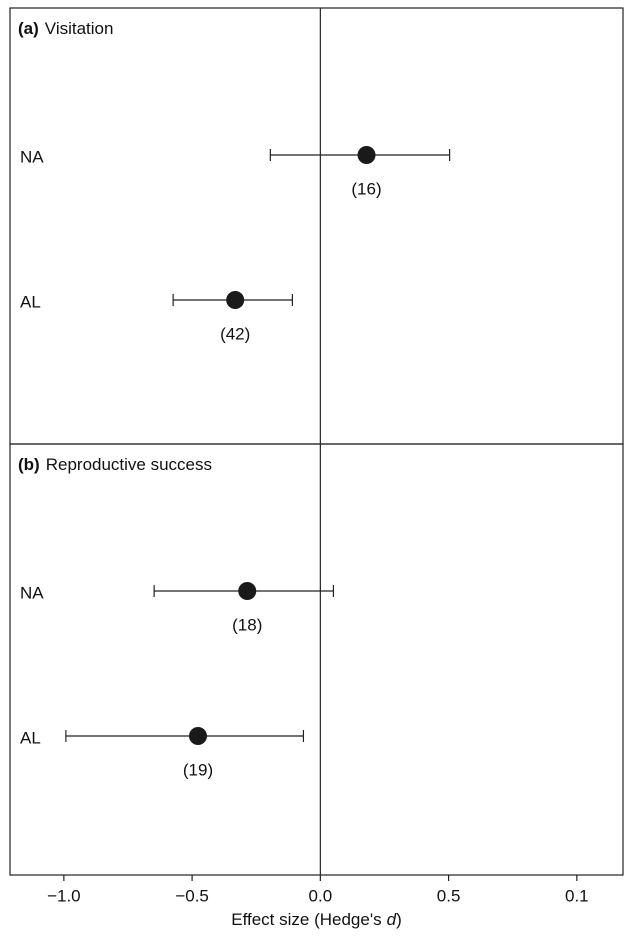  I want to click on sample-size: (16), so click(366, 188).